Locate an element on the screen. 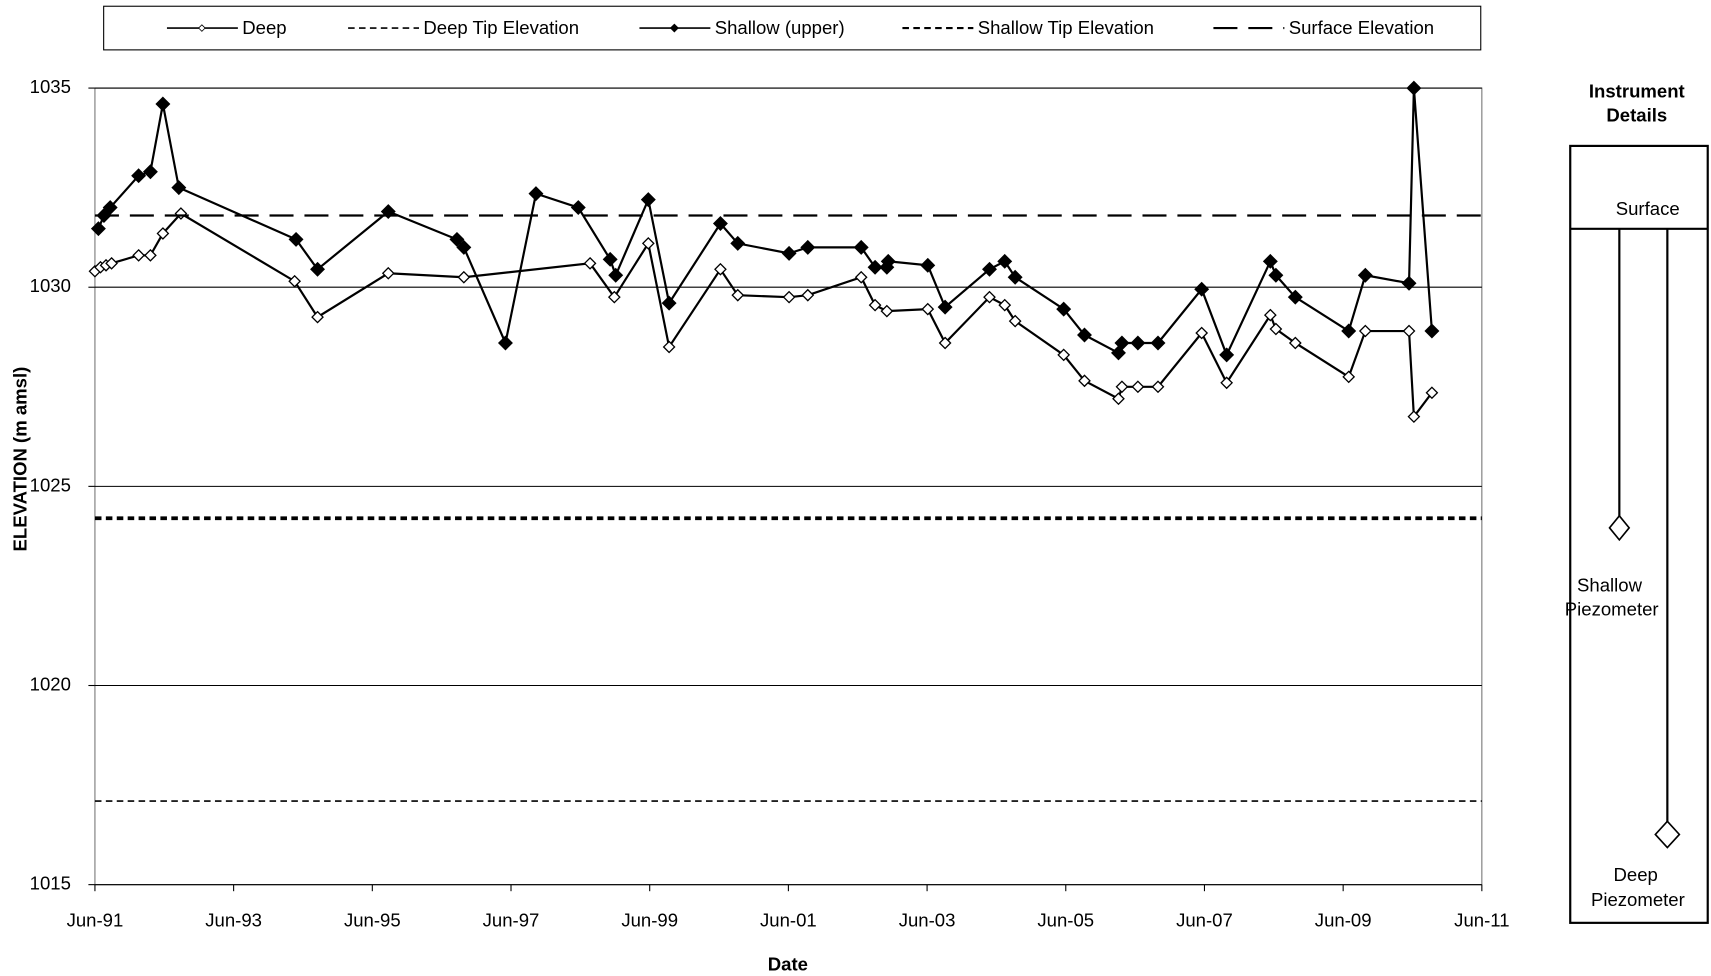 This screenshot has height=976, width=1711. legend-label: Surface Elevation is located at coordinates (1361, 27).